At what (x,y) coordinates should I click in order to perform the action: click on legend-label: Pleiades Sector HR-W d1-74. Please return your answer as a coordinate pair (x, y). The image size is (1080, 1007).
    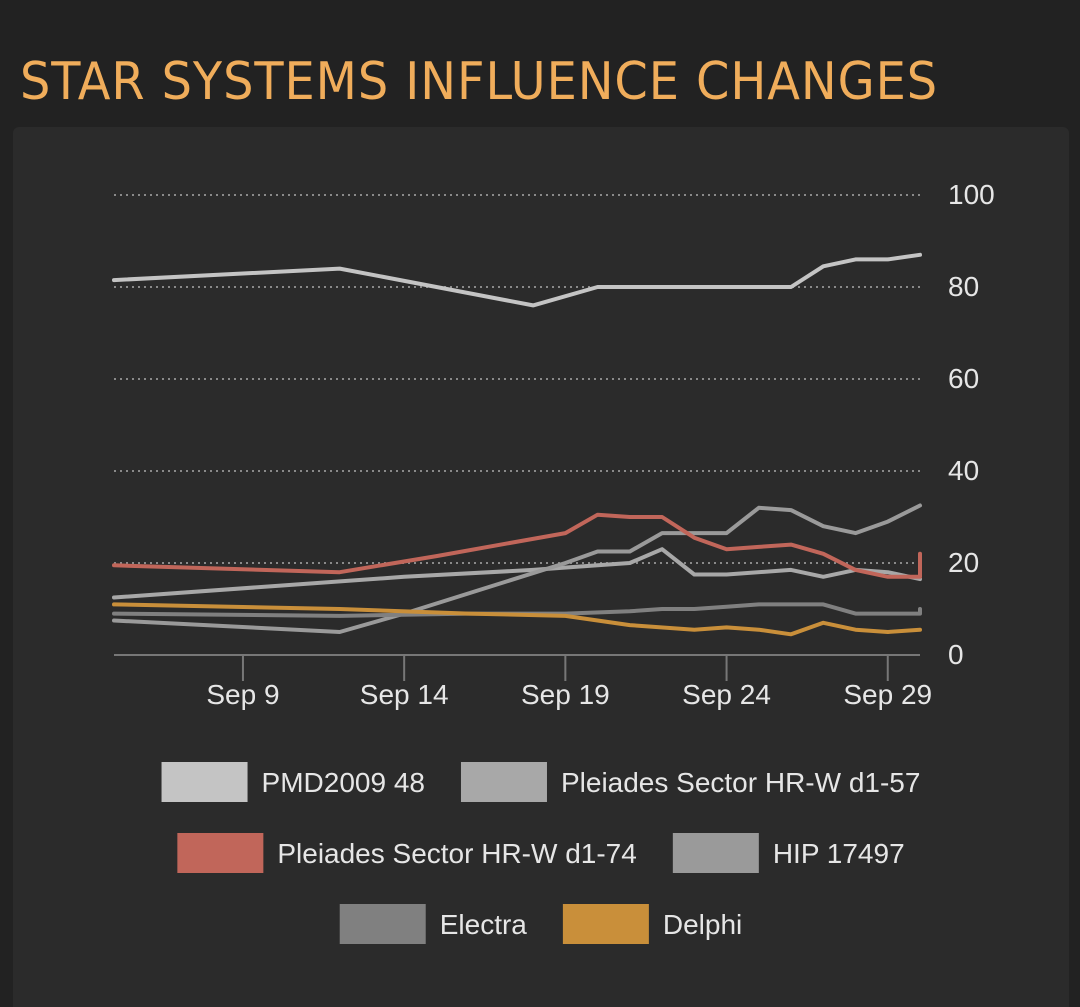
    Looking at the image, I should click on (456, 853).